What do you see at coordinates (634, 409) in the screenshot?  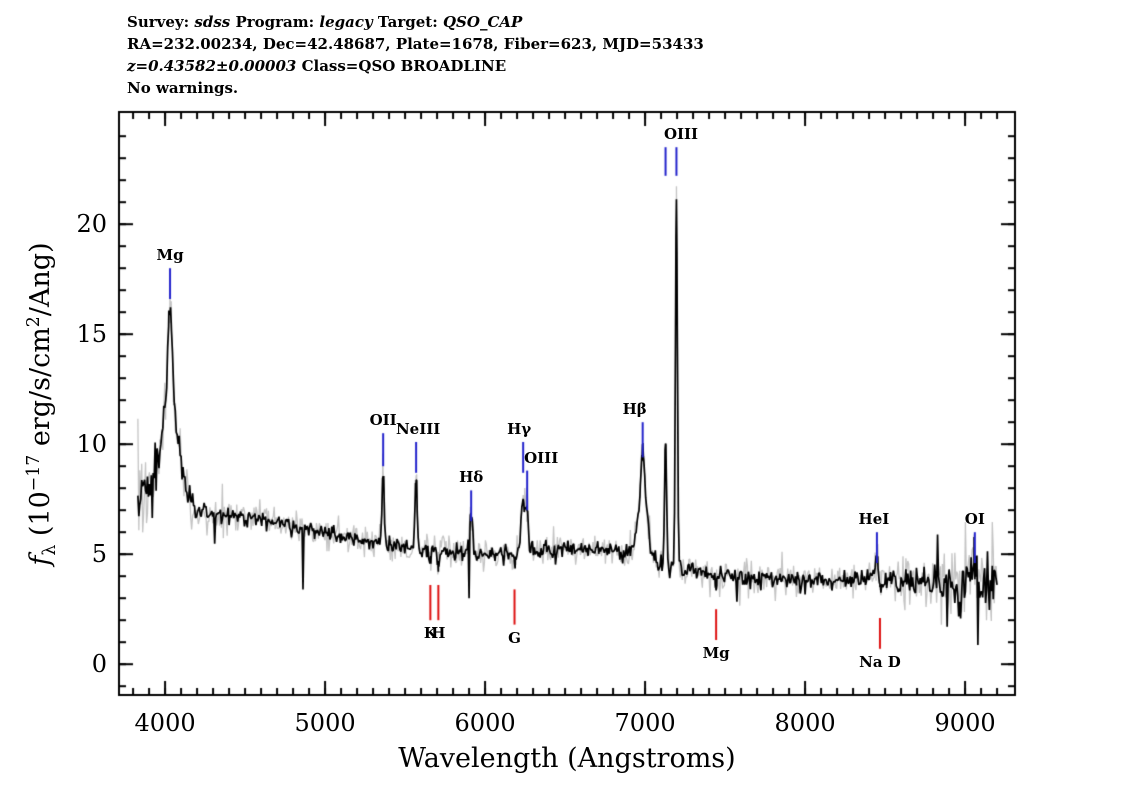 I see `emission-line-label: Hβ` at bounding box center [634, 409].